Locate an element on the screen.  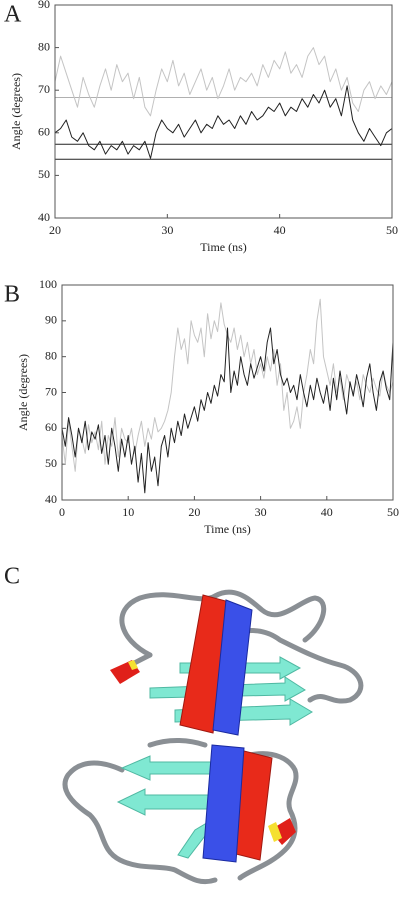
panel-label: B is located at coordinates (12, 295).